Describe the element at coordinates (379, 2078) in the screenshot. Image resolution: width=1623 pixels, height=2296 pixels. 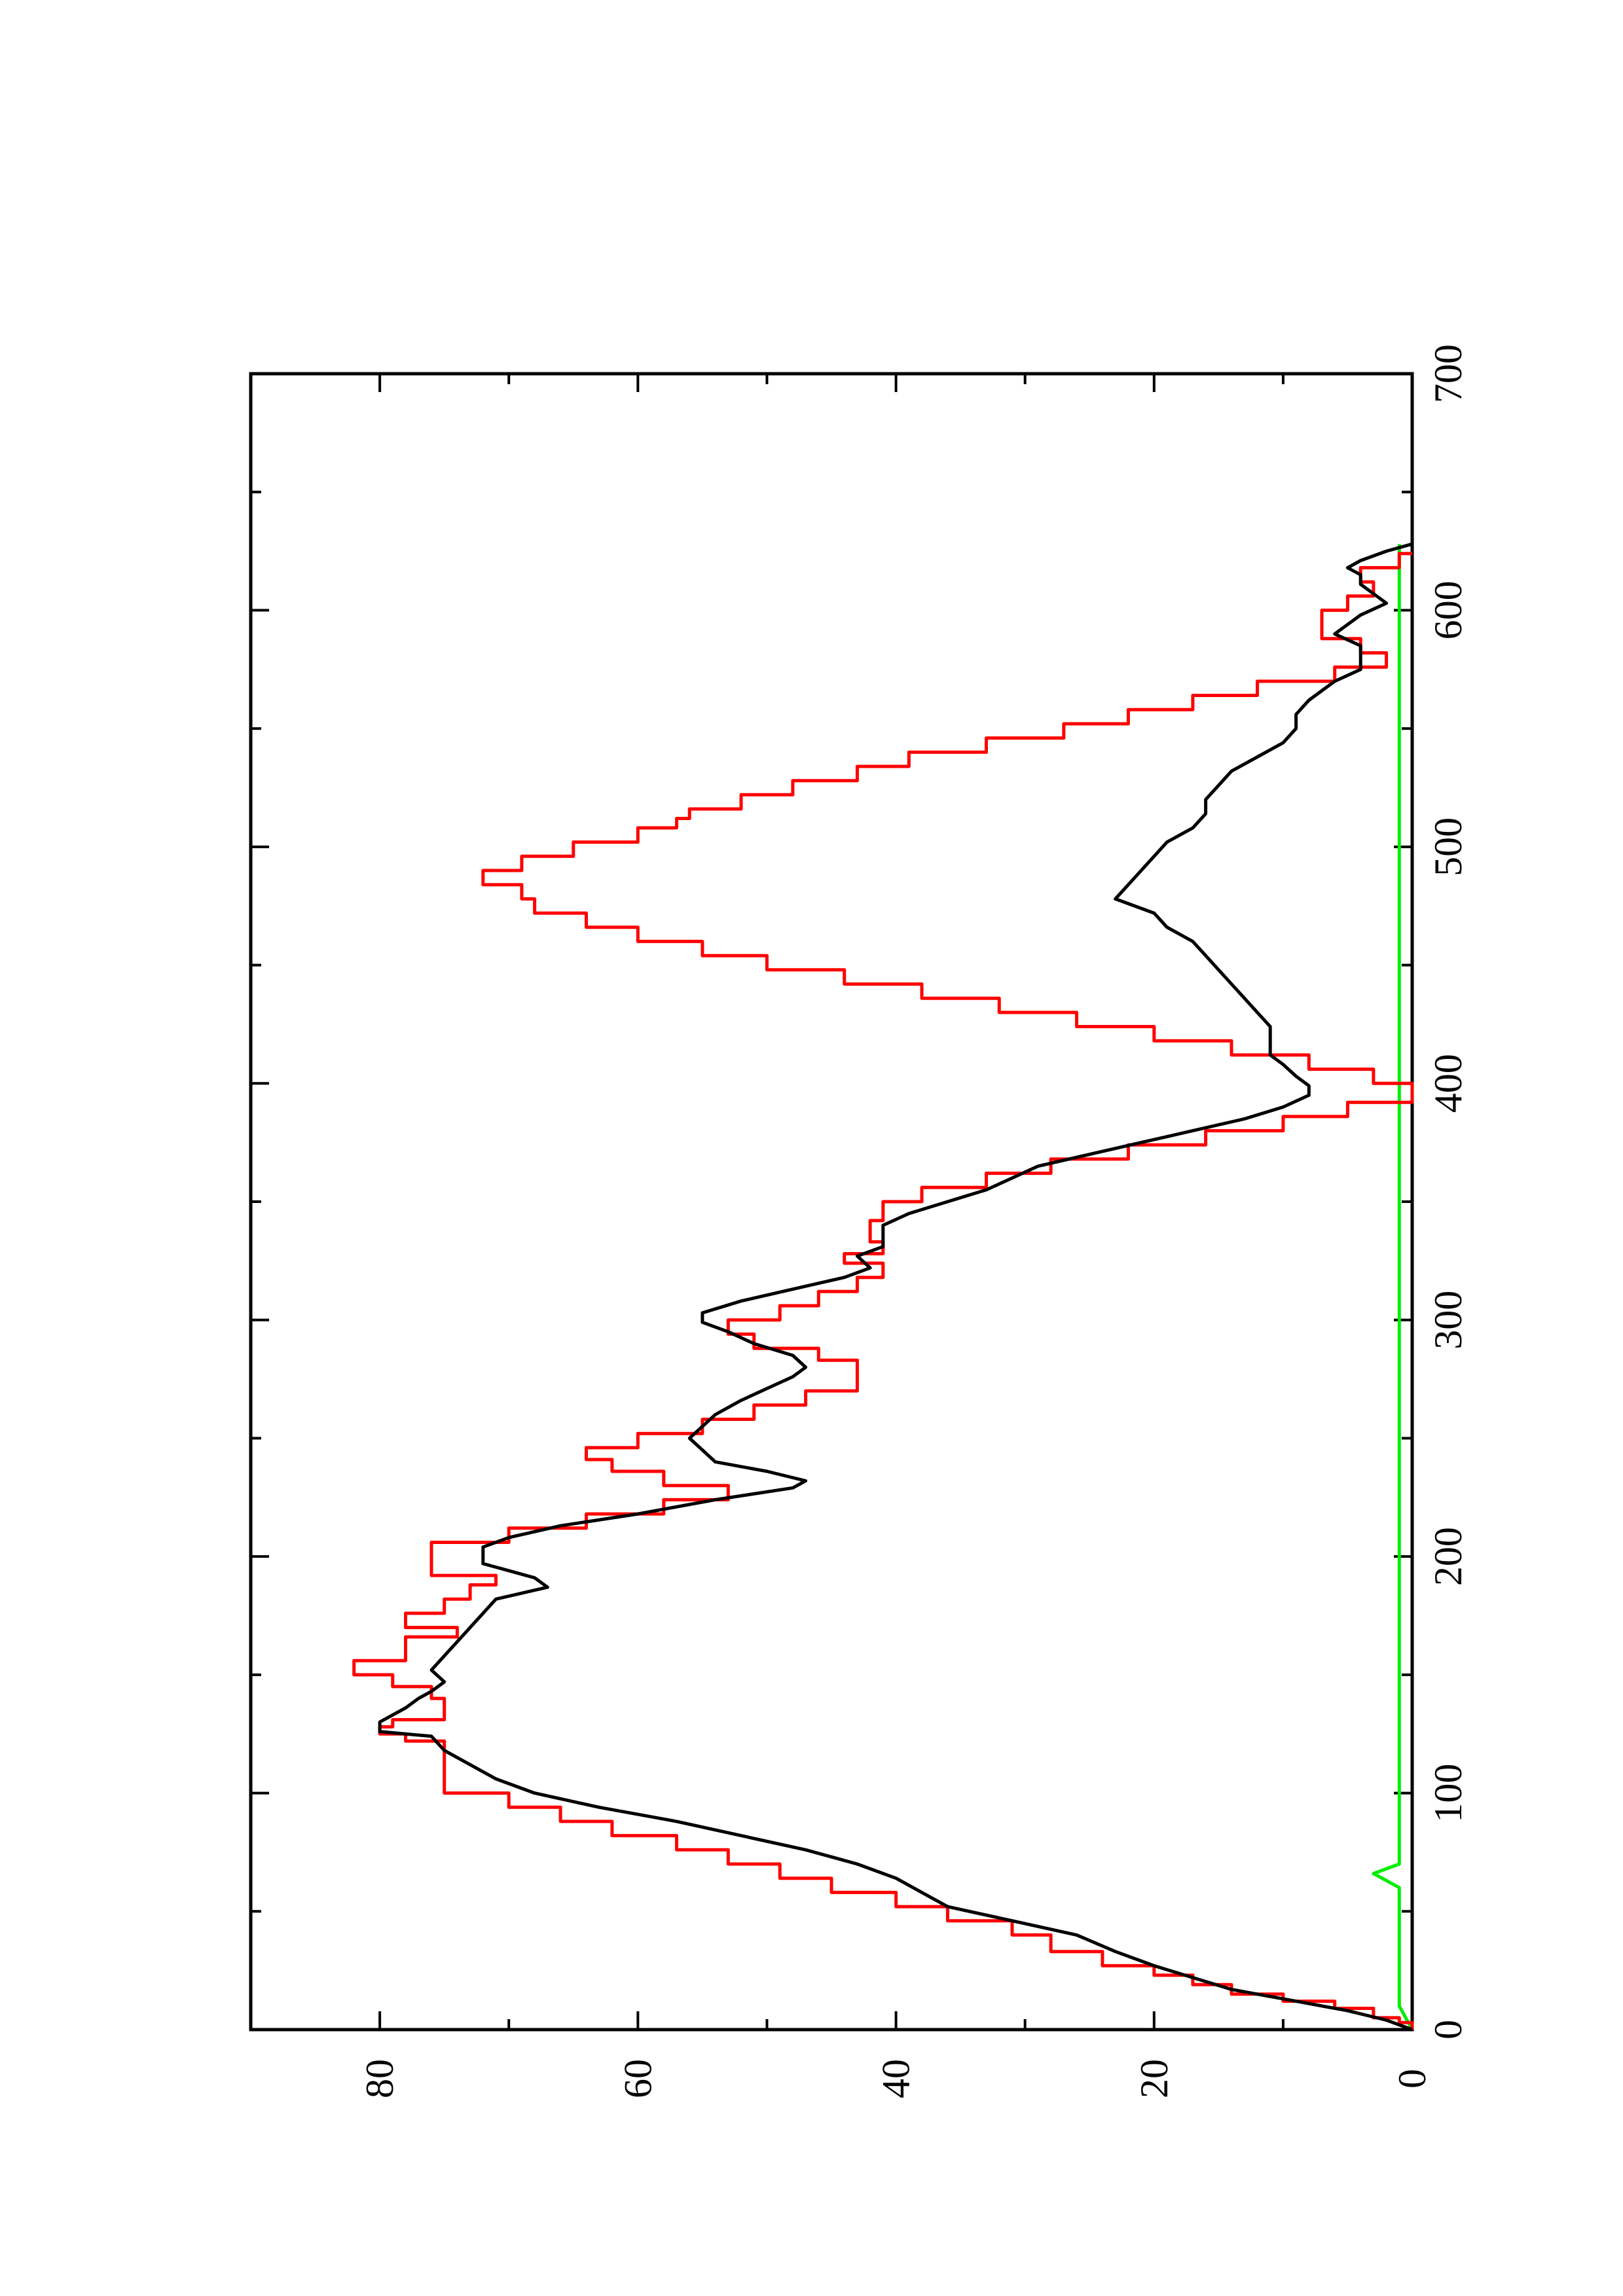
I see `y-tick-label: 80` at that location.